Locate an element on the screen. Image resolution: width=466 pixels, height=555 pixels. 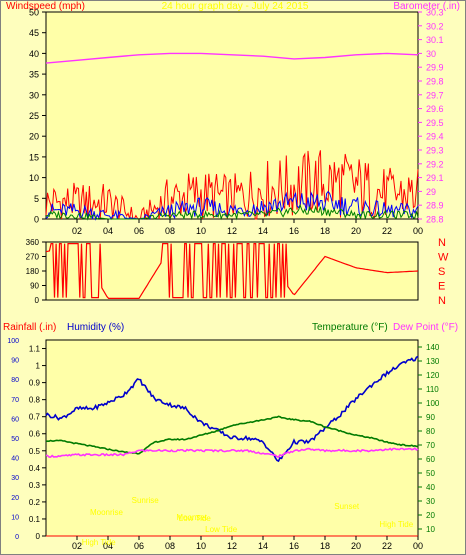
direction-y-tick-label: 270 is located at coordinates (33, 257).